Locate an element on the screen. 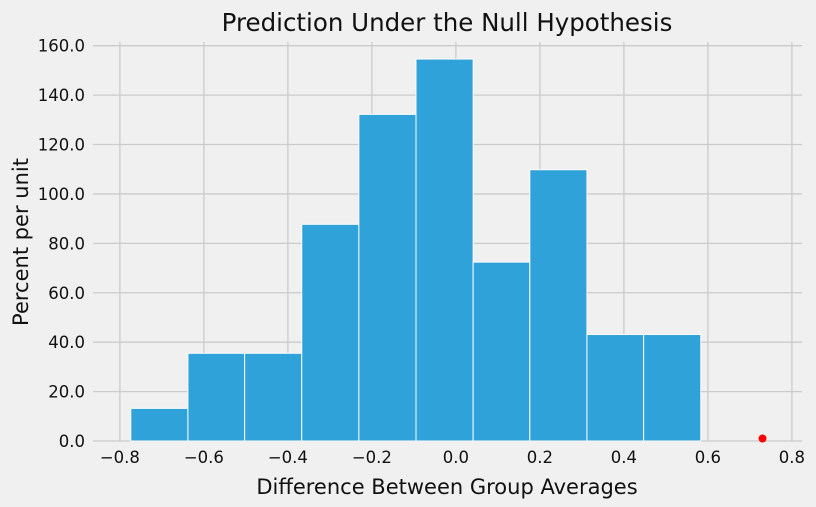  x-tick-label: −0.4 is located at coordinates (288, 457).